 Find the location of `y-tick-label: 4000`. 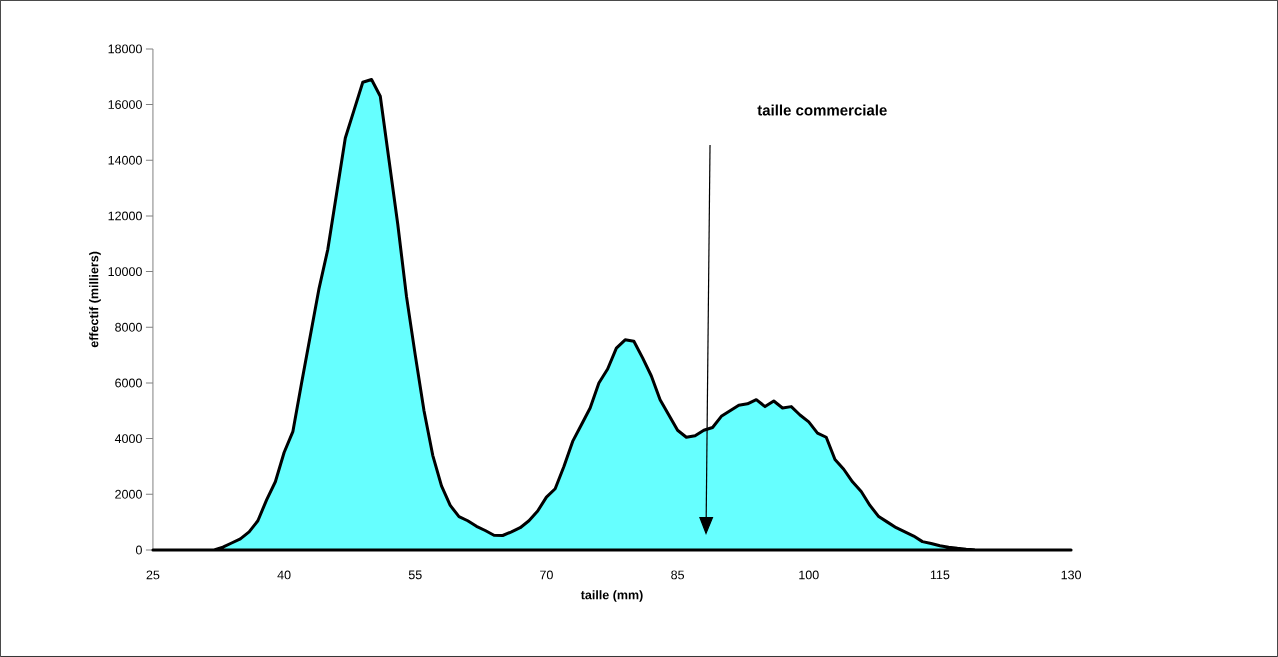

y-tick-label: 4000 is located at coordinates (128, 439).